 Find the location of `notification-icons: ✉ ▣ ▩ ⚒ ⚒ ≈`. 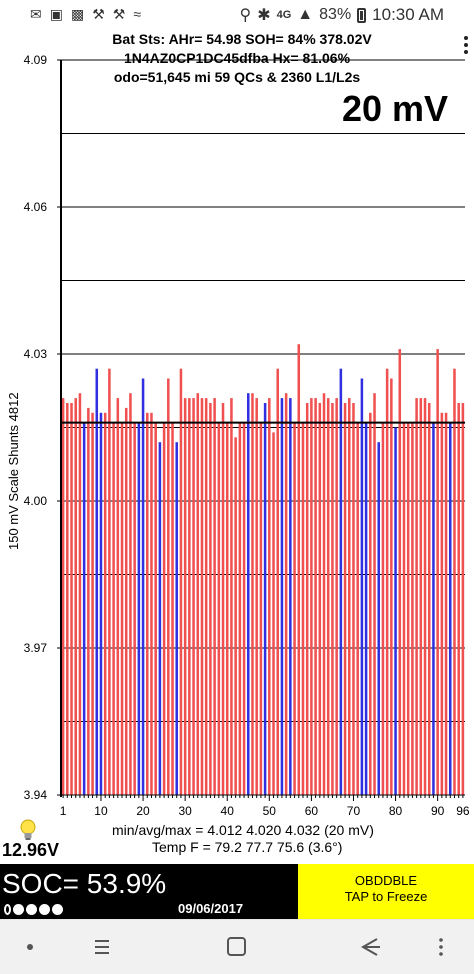

notification-icons: ✉ ▣ ▩ ⚒ ⚒ ≈ is located at coordinates (85, 14).